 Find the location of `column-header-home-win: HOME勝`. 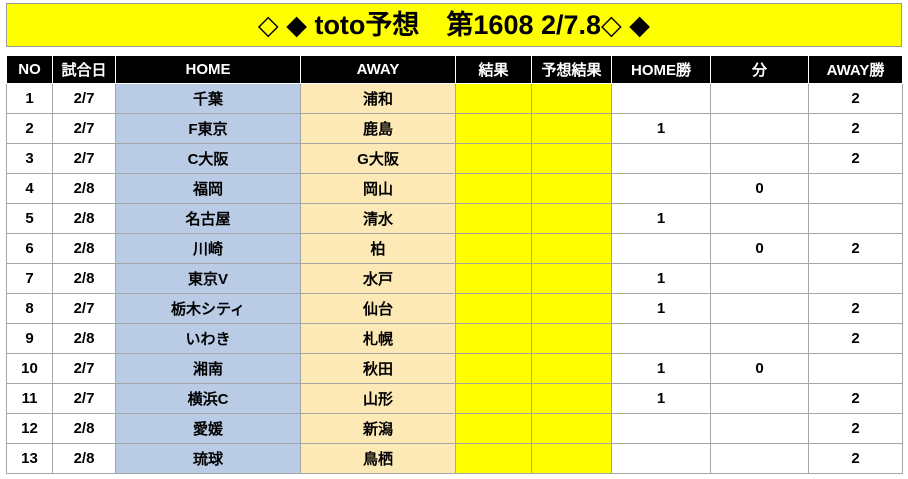

column-header-home-win: HOME勝 is located at coordinates (661, 69).